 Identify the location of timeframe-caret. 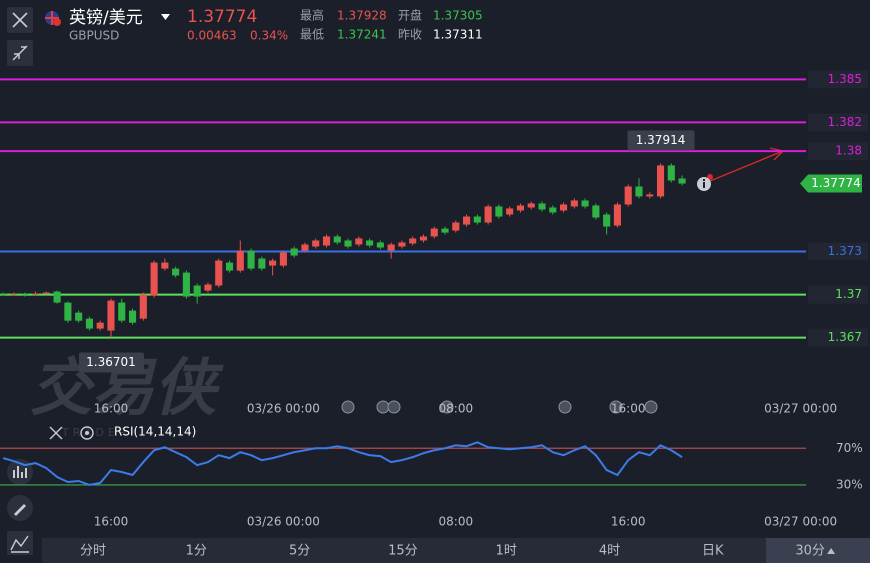
(831, 551).